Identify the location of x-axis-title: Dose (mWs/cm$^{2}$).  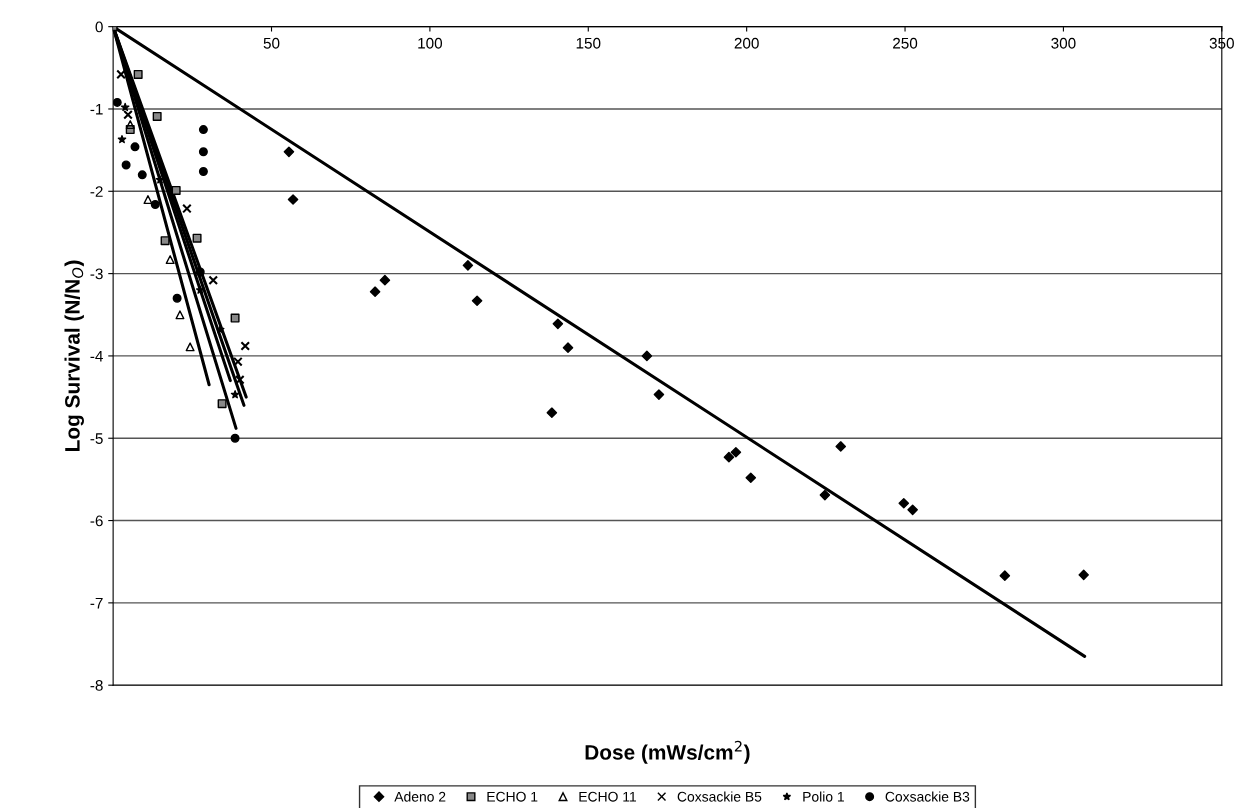
(667, 752).